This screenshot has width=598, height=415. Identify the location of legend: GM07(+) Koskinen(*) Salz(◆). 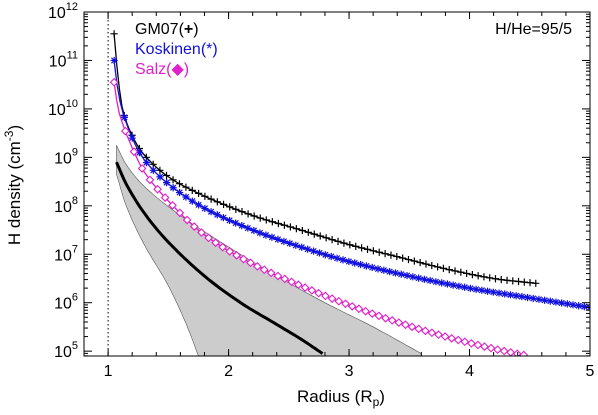
(176, 49).